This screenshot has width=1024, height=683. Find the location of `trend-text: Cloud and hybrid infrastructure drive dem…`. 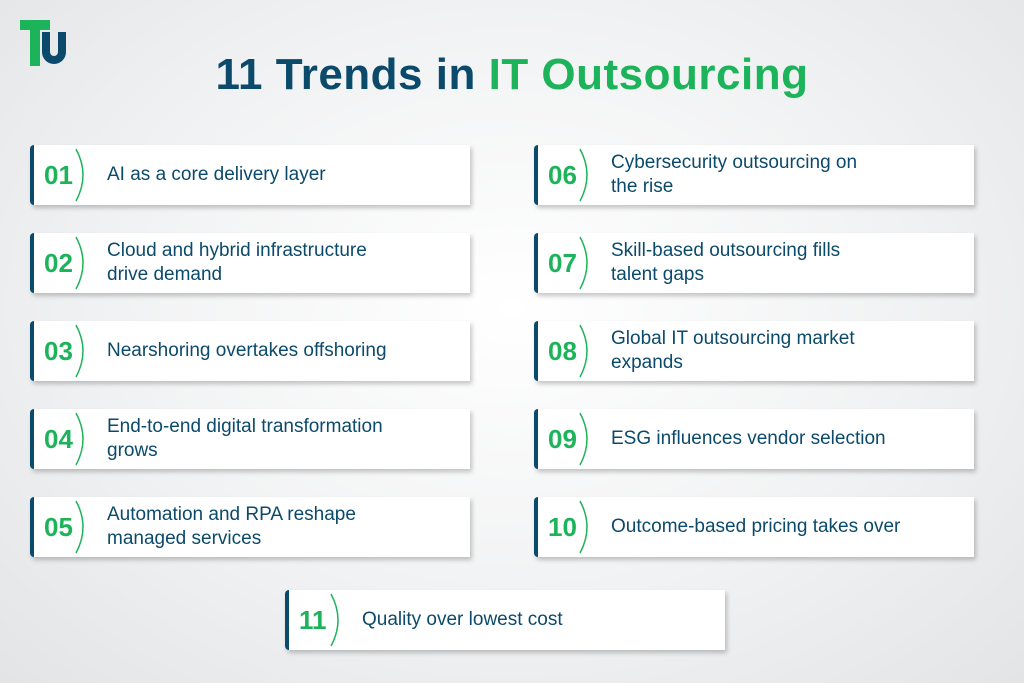

trend-text: Cloud and hybrid infrastructure drive dem… is located at coordinates (237, 263).